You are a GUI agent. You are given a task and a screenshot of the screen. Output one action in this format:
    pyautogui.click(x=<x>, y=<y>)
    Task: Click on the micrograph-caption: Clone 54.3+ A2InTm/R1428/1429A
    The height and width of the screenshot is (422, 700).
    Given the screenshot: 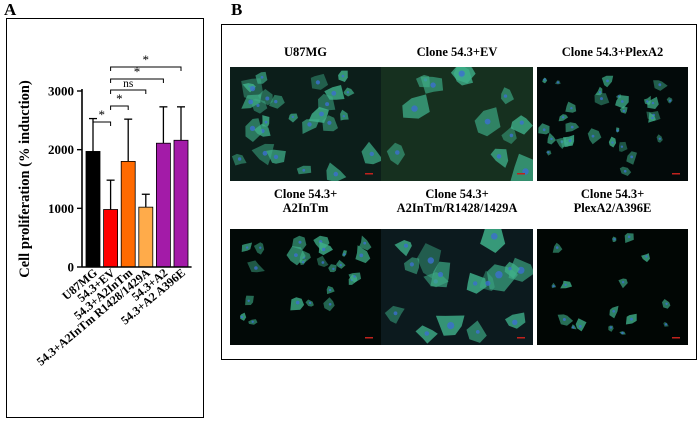 What is the action you would take?
    pyautogui.click(x=457, y=201)
    